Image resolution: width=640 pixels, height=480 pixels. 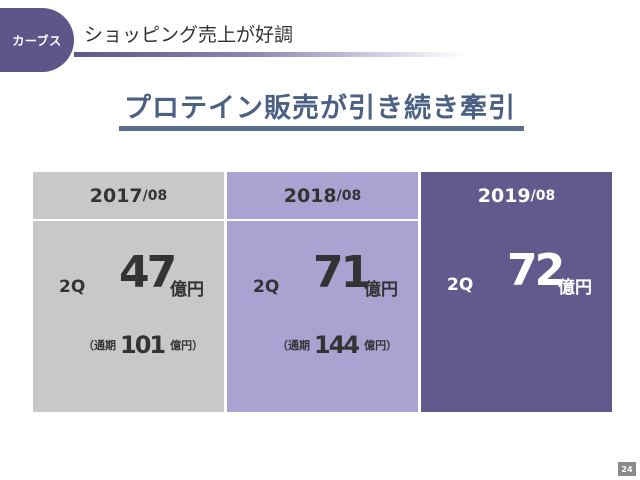 I want to click on annual-sales-value: 101, so click(x=143, y=345).